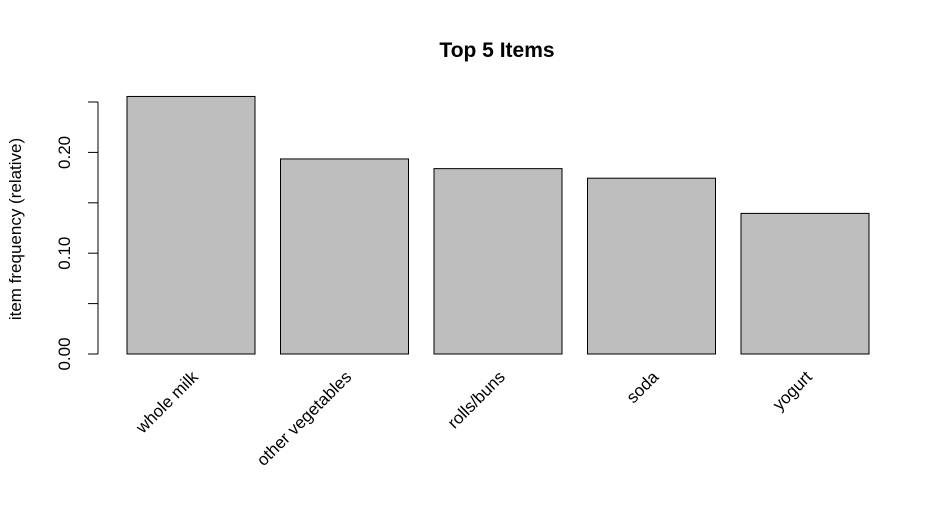  Describe the element at coordinates (15, 229) in the screenshot. I see `y-axis-label: item frequency (relative)` at that location.